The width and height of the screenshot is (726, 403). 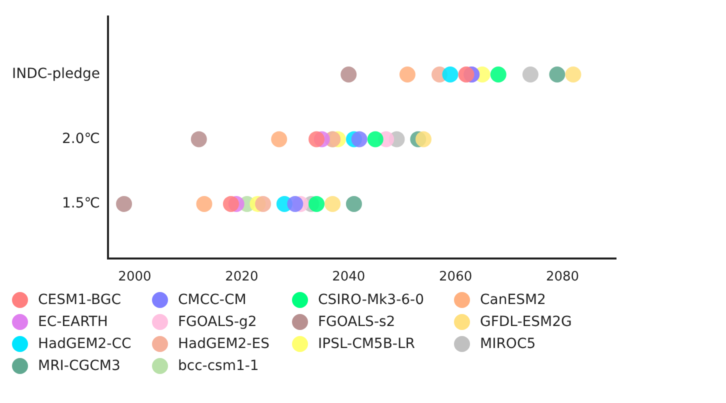 What do you see at coordinates (563, 277) in the screenshot?
I see `x-tick-label: 2080` at bounding box center [563, 277].